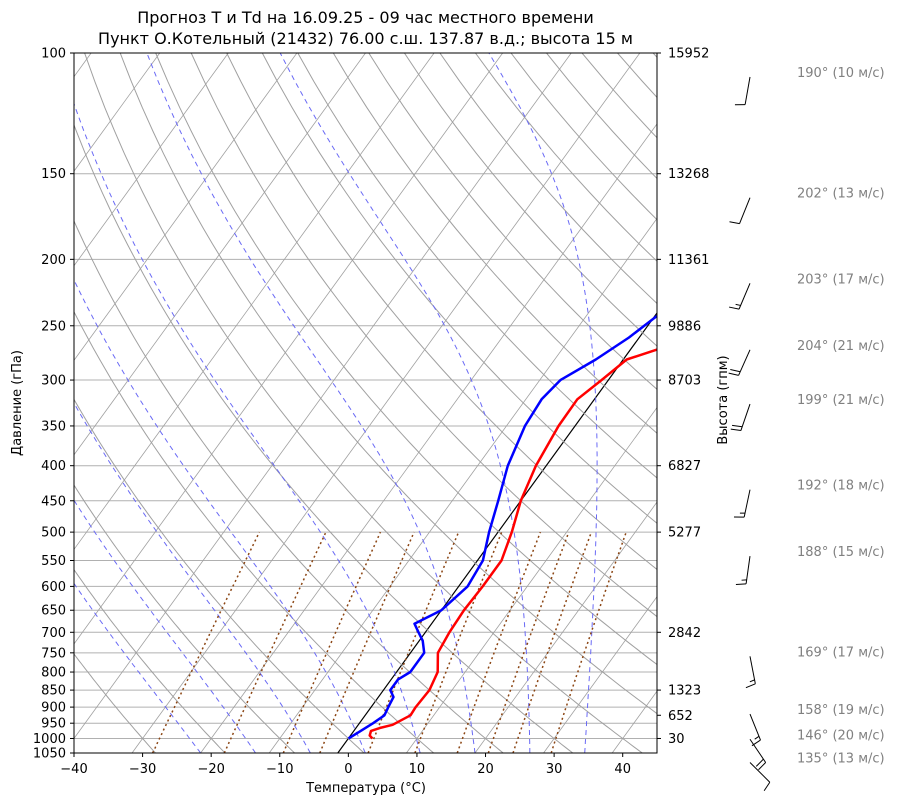 The height and width of the screenshot is (806, 900). What do you see at coordinates (841, 735) in the screenshot?
I see `wind-label: 146° (20 м/с)` at bounding box center [841, 735].